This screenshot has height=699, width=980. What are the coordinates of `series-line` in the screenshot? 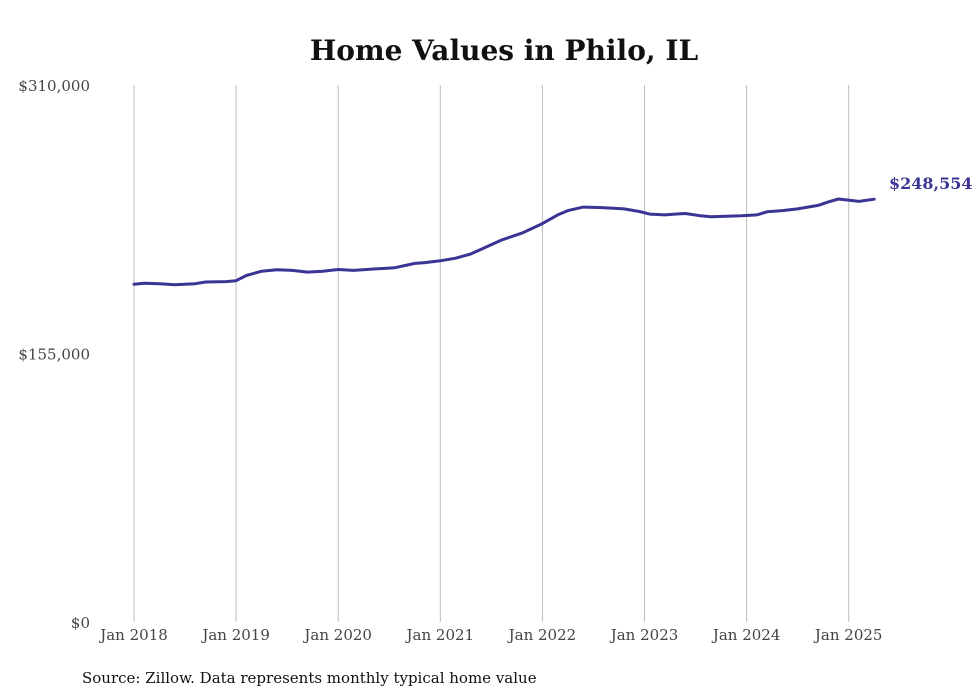 It's located at (504, 242).